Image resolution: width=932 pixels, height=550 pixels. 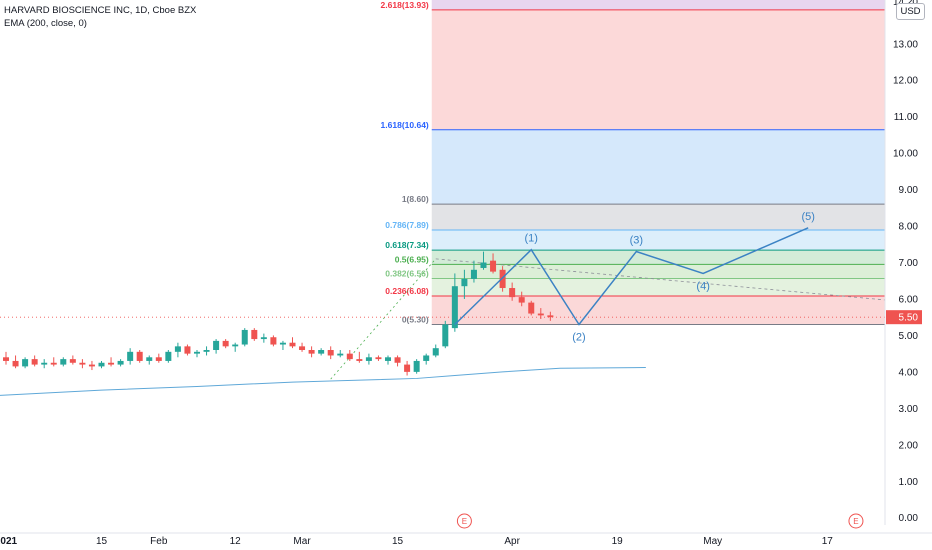 I want to click on time-tick-label: 2021, so click(x=9, y=541).